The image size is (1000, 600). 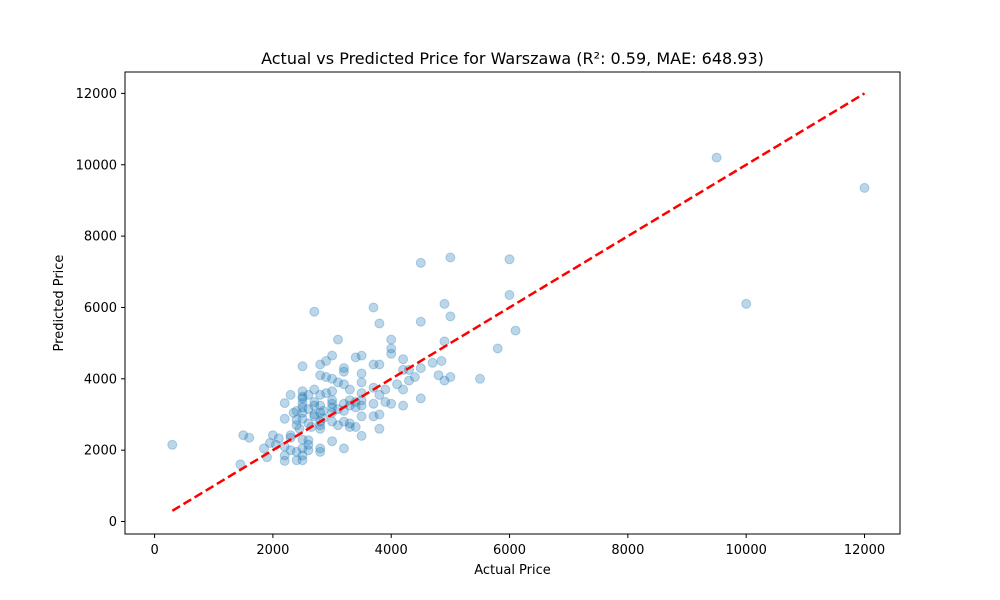 I want to click on x-tick-label: 12000, so click(x=864, y=550).